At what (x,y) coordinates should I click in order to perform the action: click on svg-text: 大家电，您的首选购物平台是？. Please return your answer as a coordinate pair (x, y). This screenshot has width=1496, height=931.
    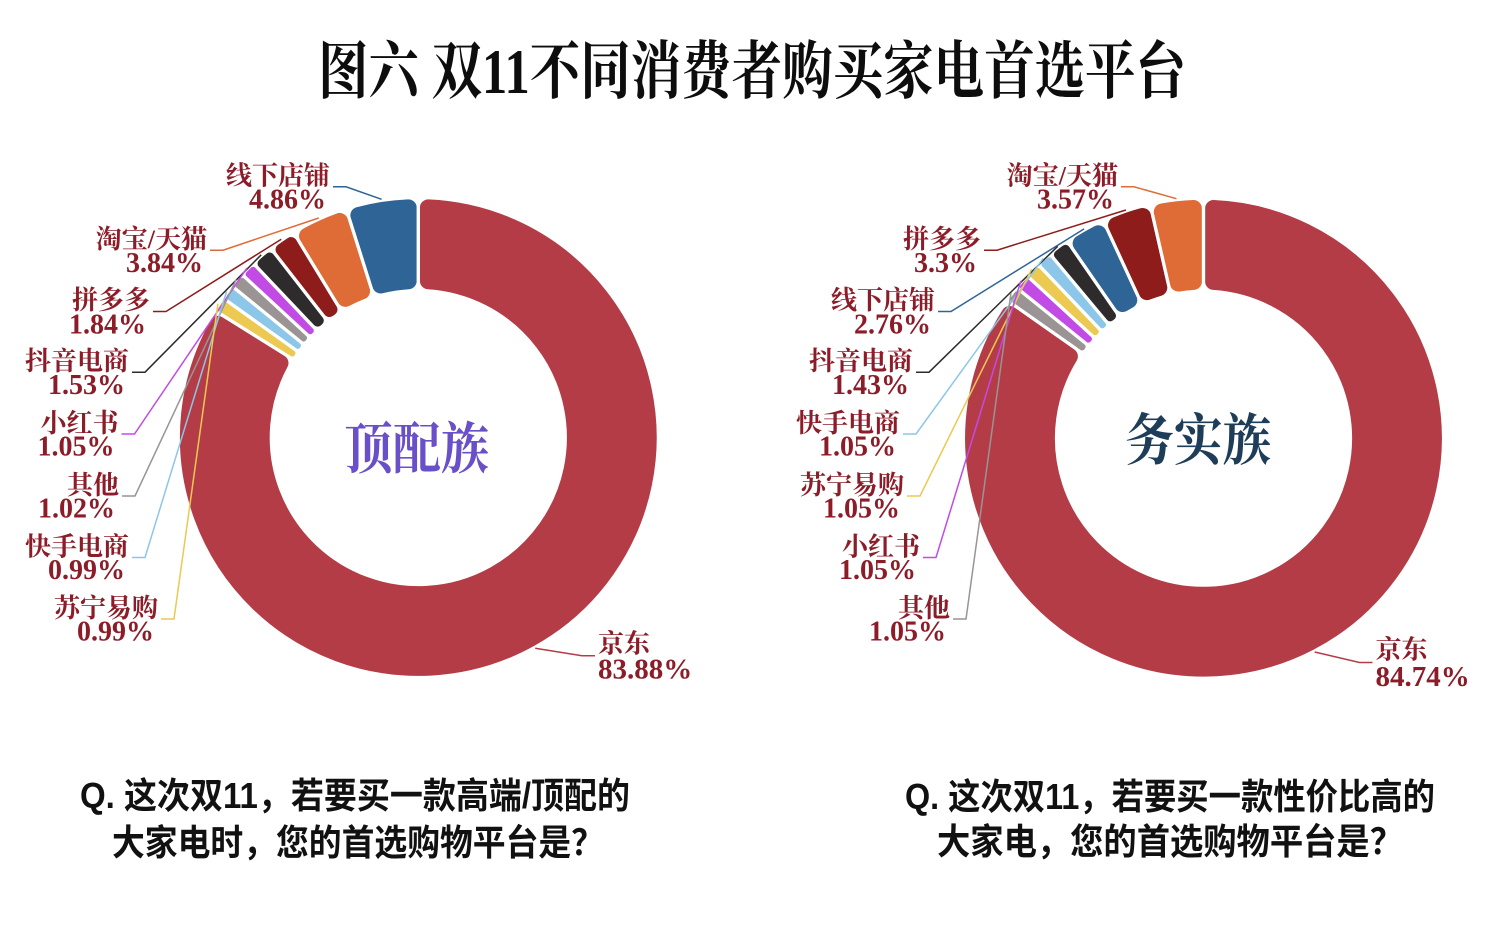
    Looking at the image, I should click on (1170, 841).